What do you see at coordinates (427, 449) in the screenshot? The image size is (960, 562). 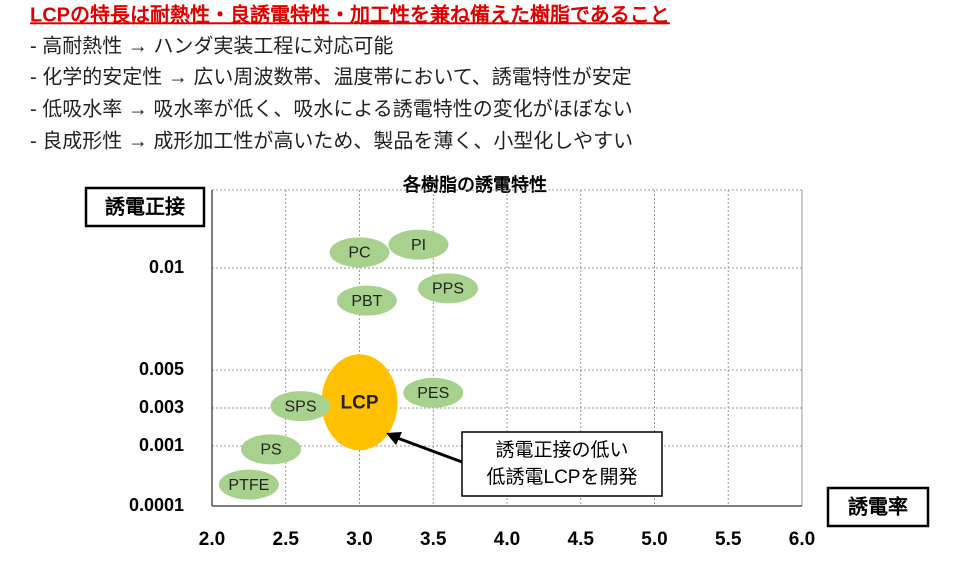 I see `arrow` at bounding box center [427, 449].